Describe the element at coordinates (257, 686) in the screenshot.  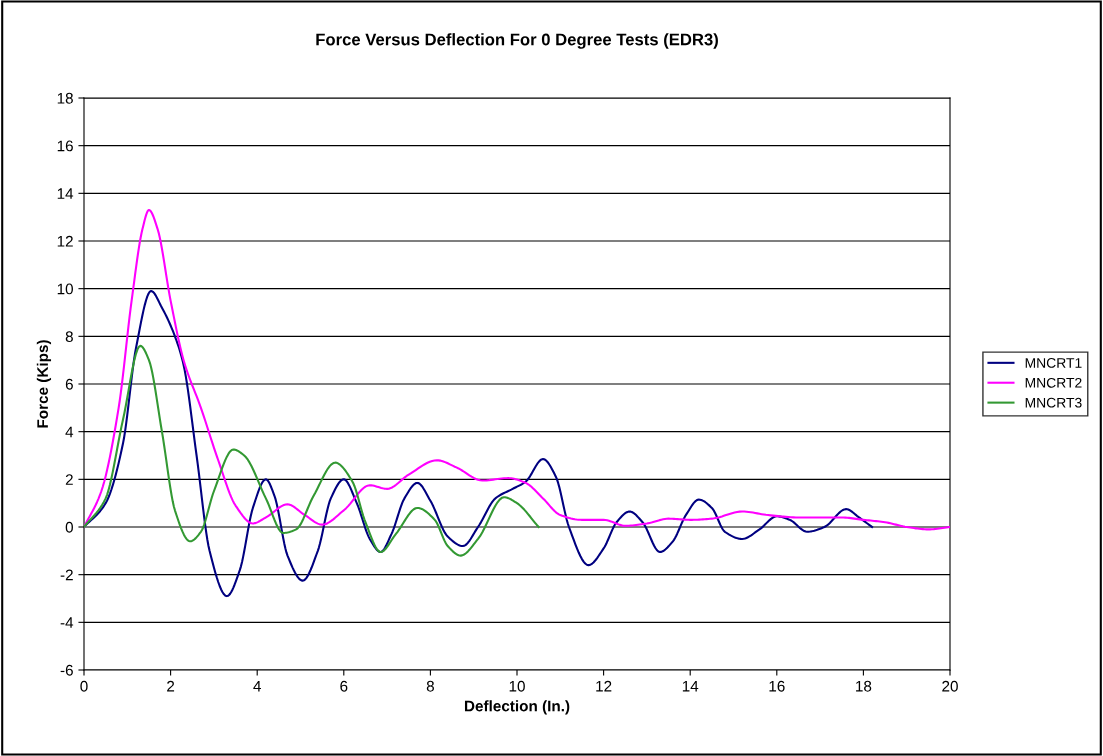
I see `x-tick-label: 4` at that location.